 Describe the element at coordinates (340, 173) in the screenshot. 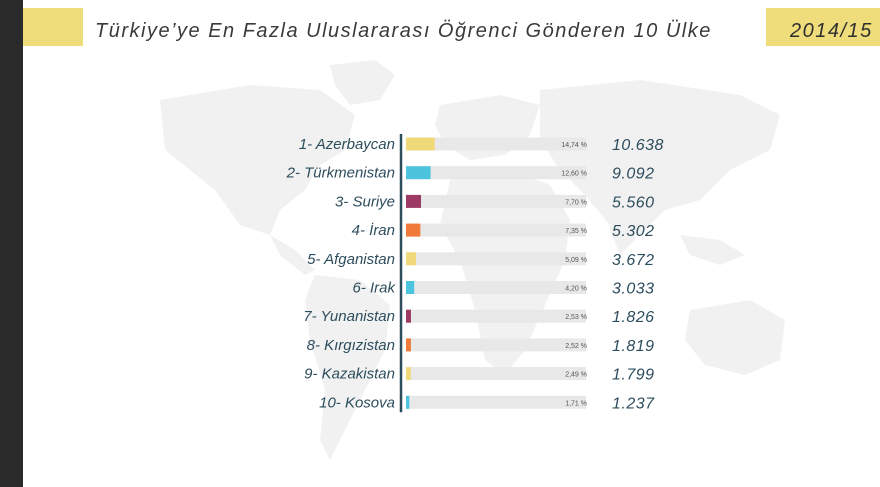

I see `category-label: 2- Türkmenistan` at that location.